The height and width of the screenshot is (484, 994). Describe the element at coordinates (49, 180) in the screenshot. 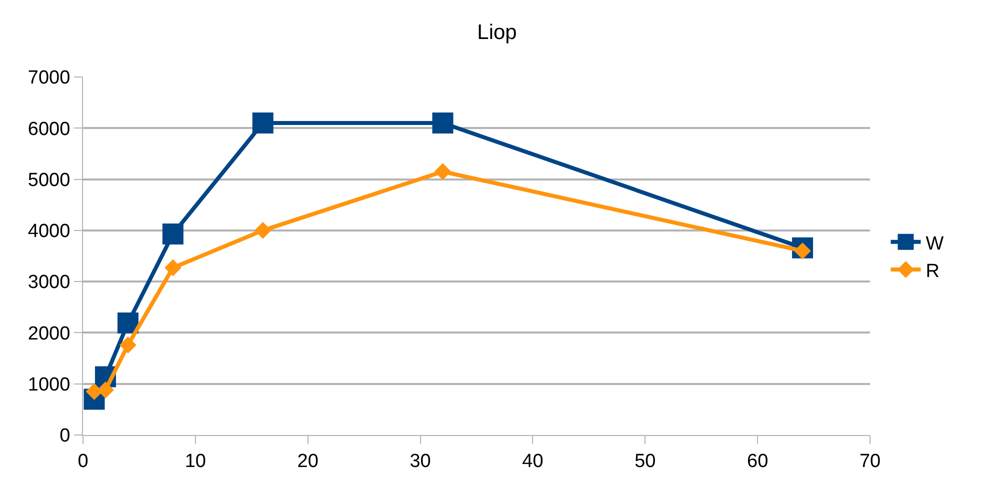

I see `y-tick-label: 5000` at that location.